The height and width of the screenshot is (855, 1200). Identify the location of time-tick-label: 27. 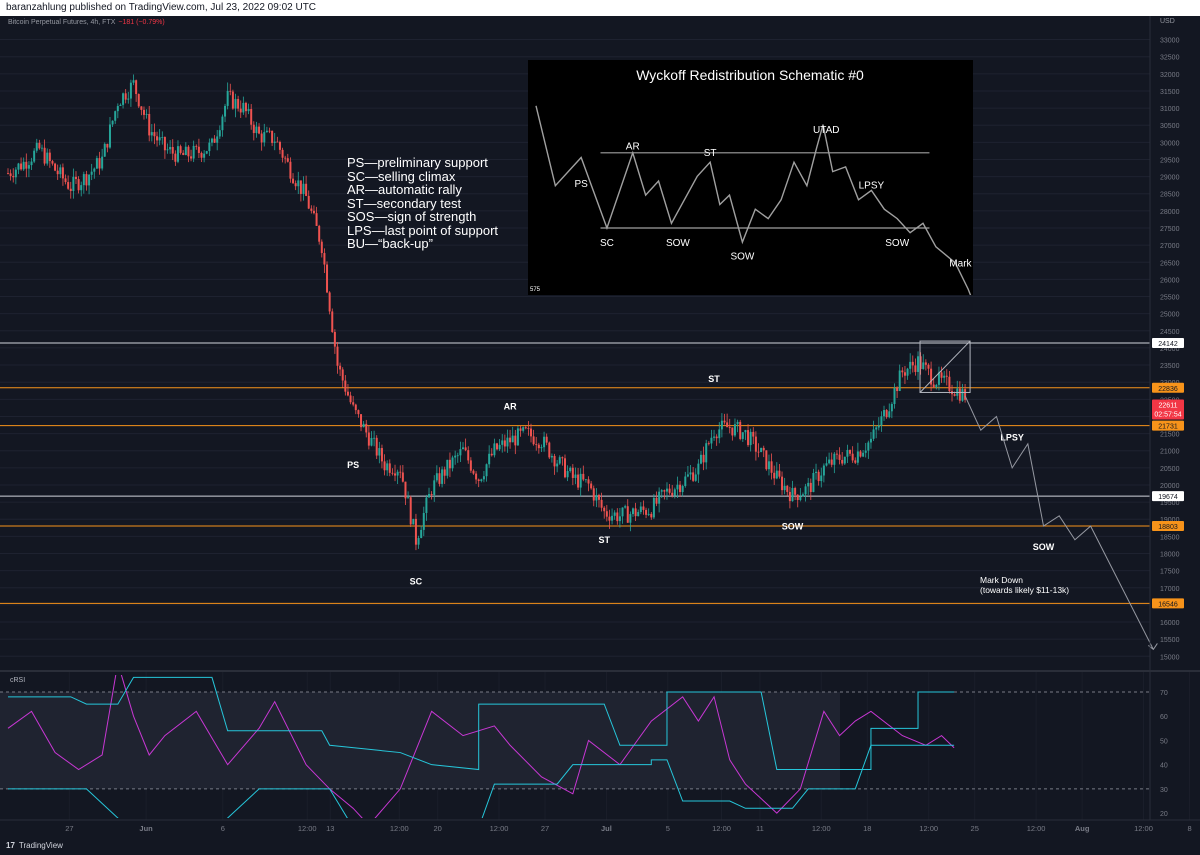
(69, 828).